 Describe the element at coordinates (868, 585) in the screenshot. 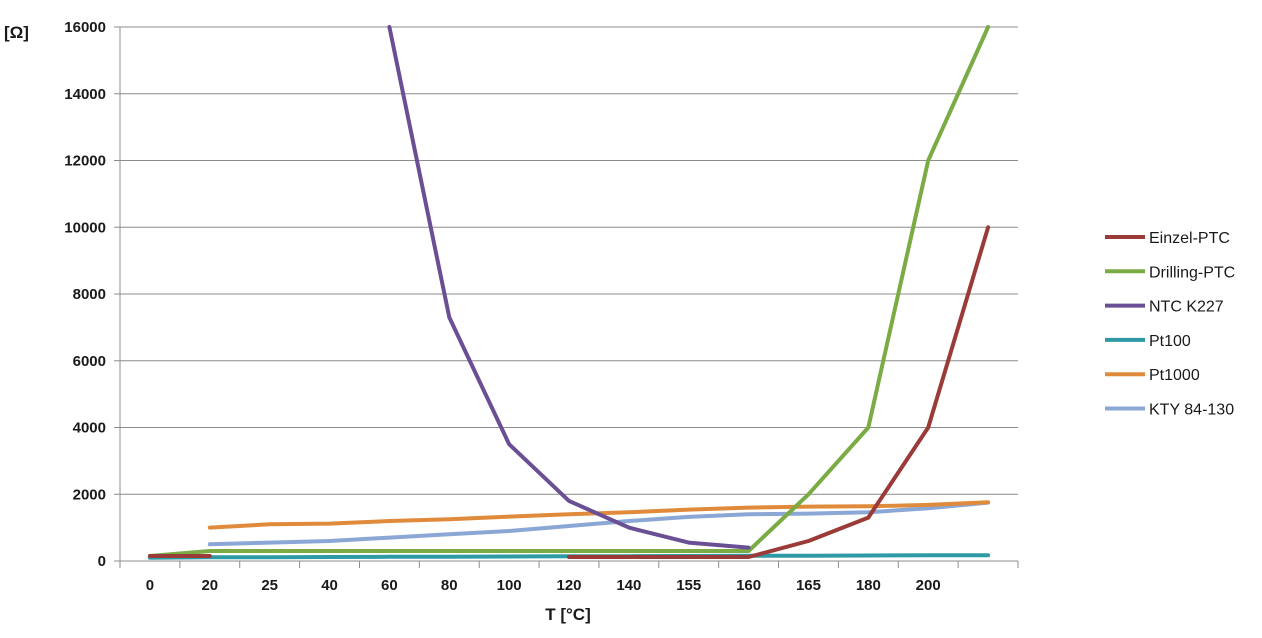

I see `x-tick-label: 180` at that location.